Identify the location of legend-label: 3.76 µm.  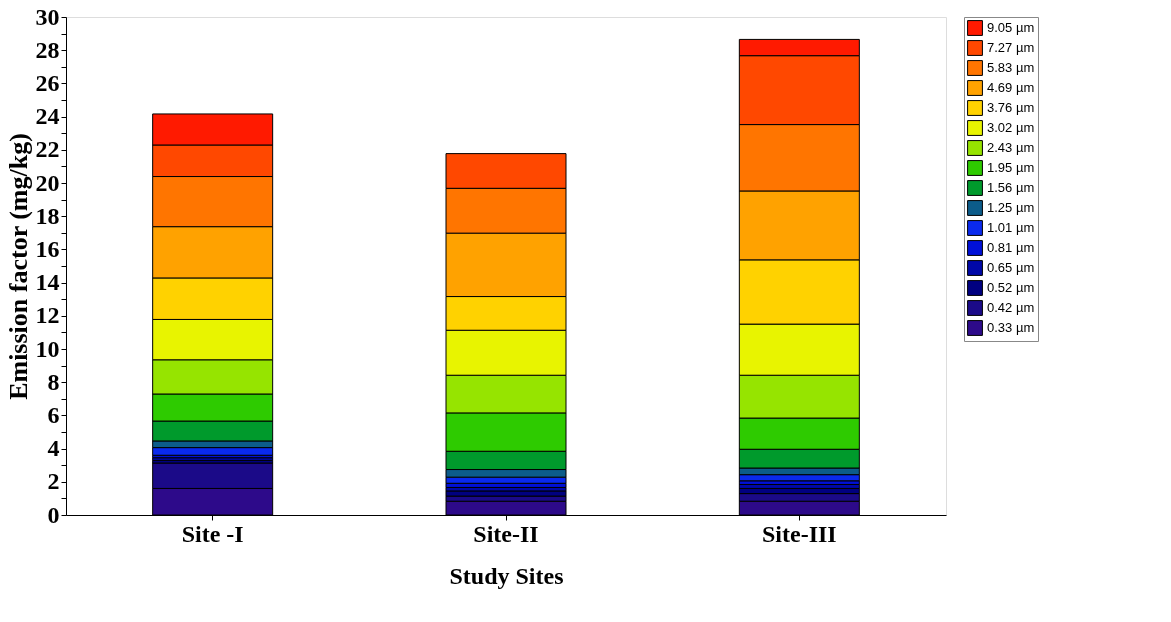
(1011, 107).